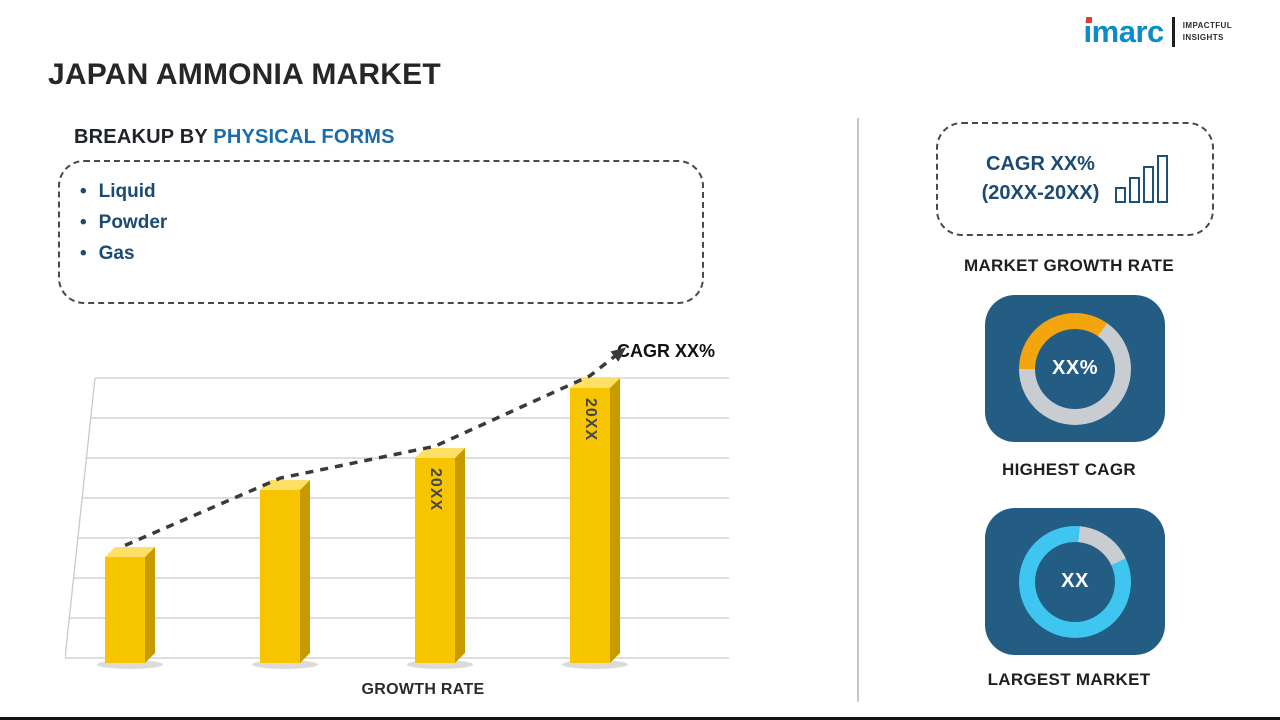 The width and height of the screenshot is (1280, 720). Describe the element at coordinates (391, 191) in the screenshot. I see `list-item: Liquid` at that location.